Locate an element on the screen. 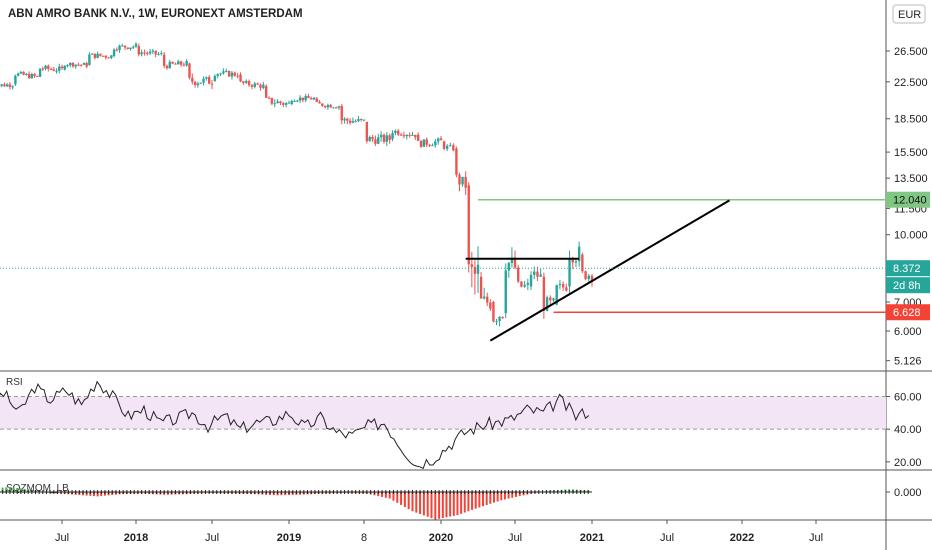 The width and height of the screenshot is (932, 550). badge-current-price: 8.372 is located at coordinates (908, 268).